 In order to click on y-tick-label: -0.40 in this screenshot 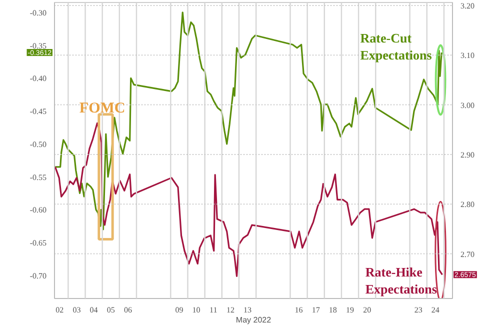, I will do `click(38, 79)`.